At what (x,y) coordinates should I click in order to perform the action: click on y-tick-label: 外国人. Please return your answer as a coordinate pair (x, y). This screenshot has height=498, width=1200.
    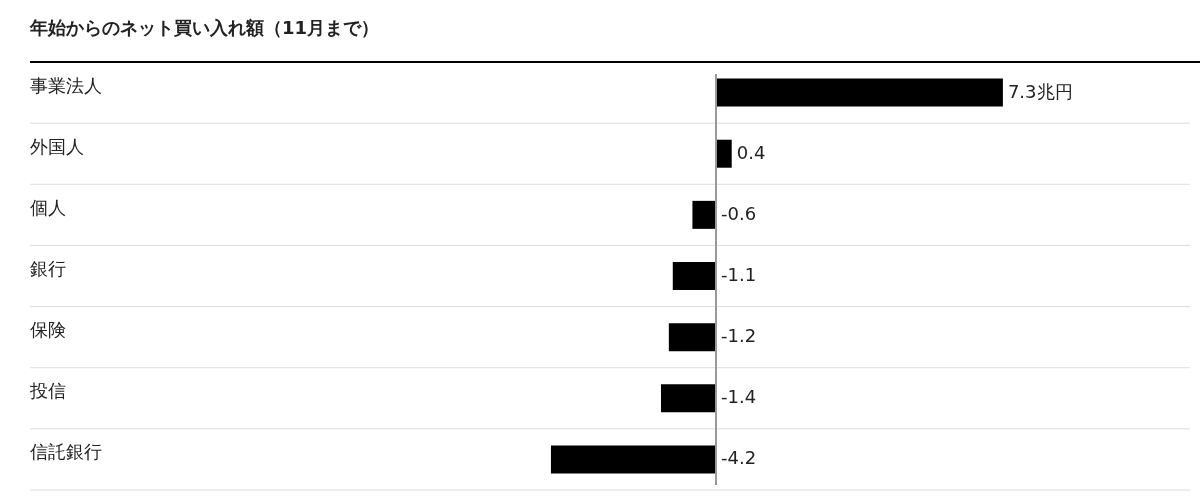
    Looking at the image, I should click on (57, 146).